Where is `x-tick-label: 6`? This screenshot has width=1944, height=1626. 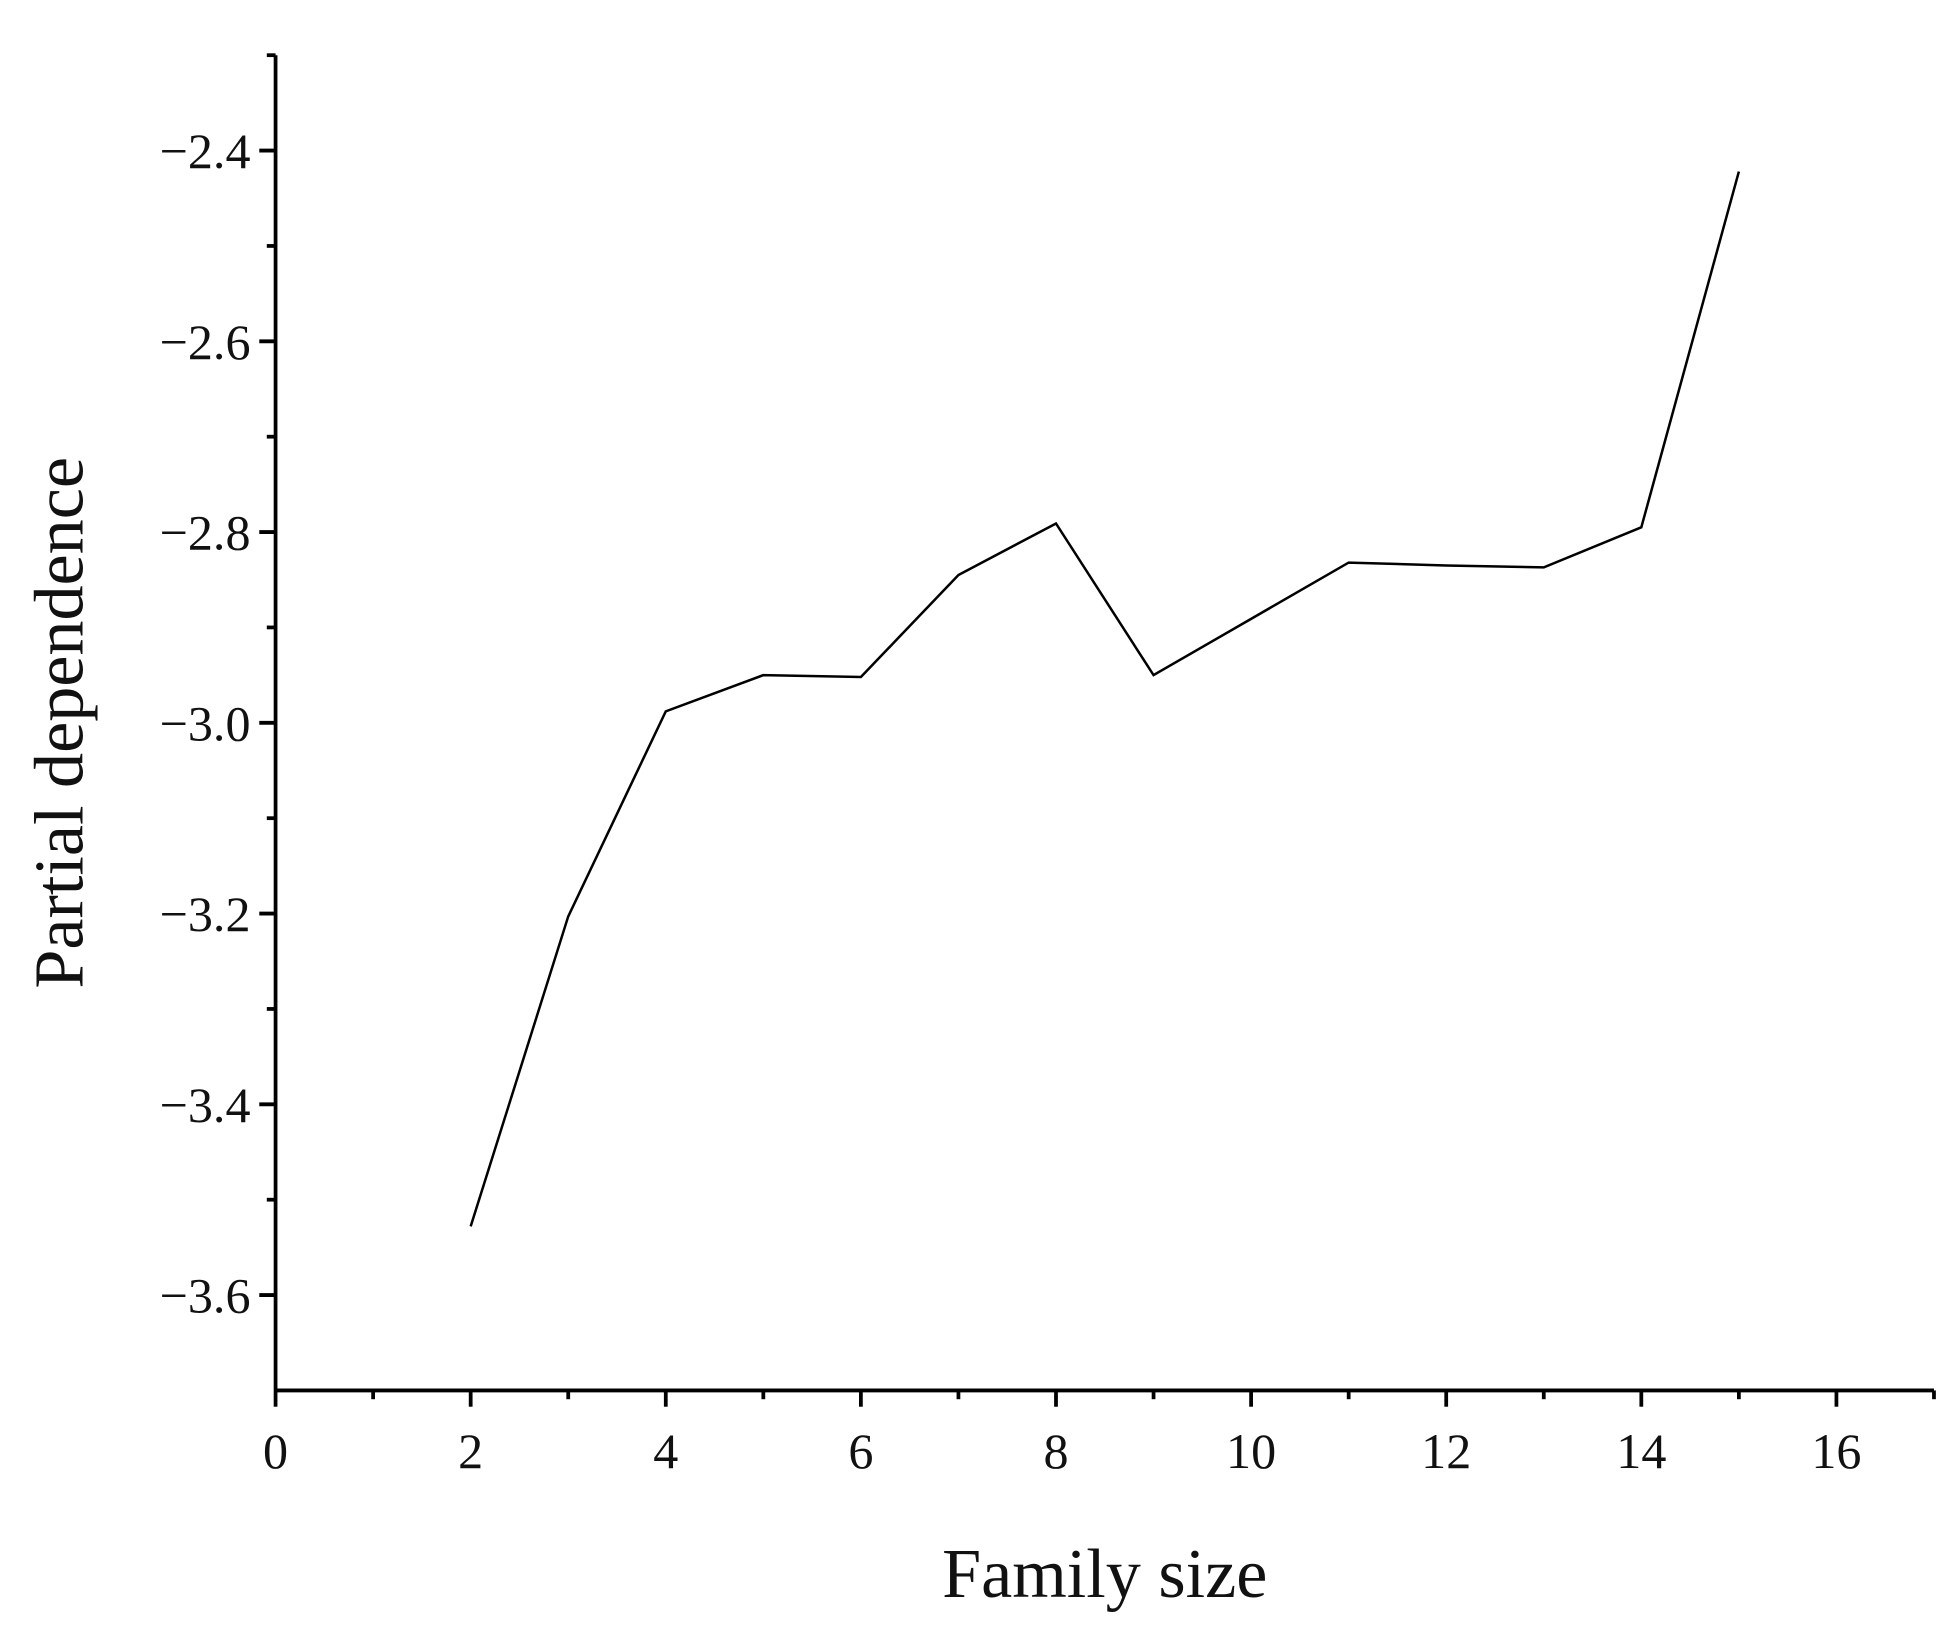 x-tick-label: 6 is located at coordinates (860, 1451).